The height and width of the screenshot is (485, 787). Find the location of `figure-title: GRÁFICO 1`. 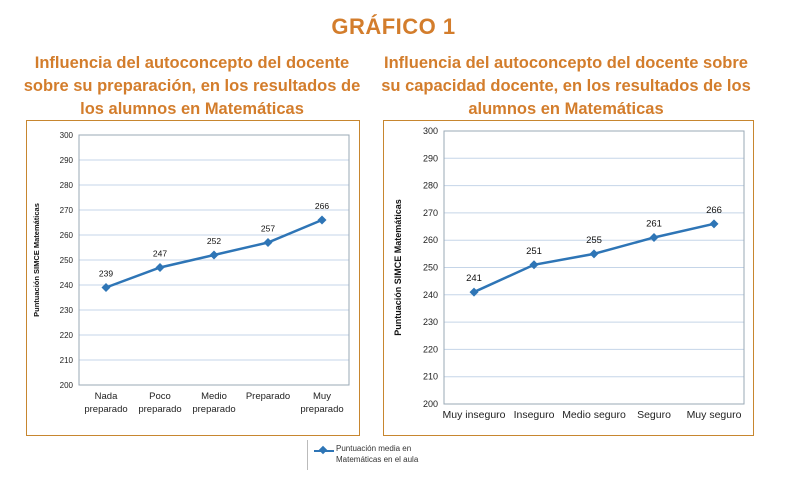

figure-title: GRÁFICO 1 is located at coordinates (393, 26).